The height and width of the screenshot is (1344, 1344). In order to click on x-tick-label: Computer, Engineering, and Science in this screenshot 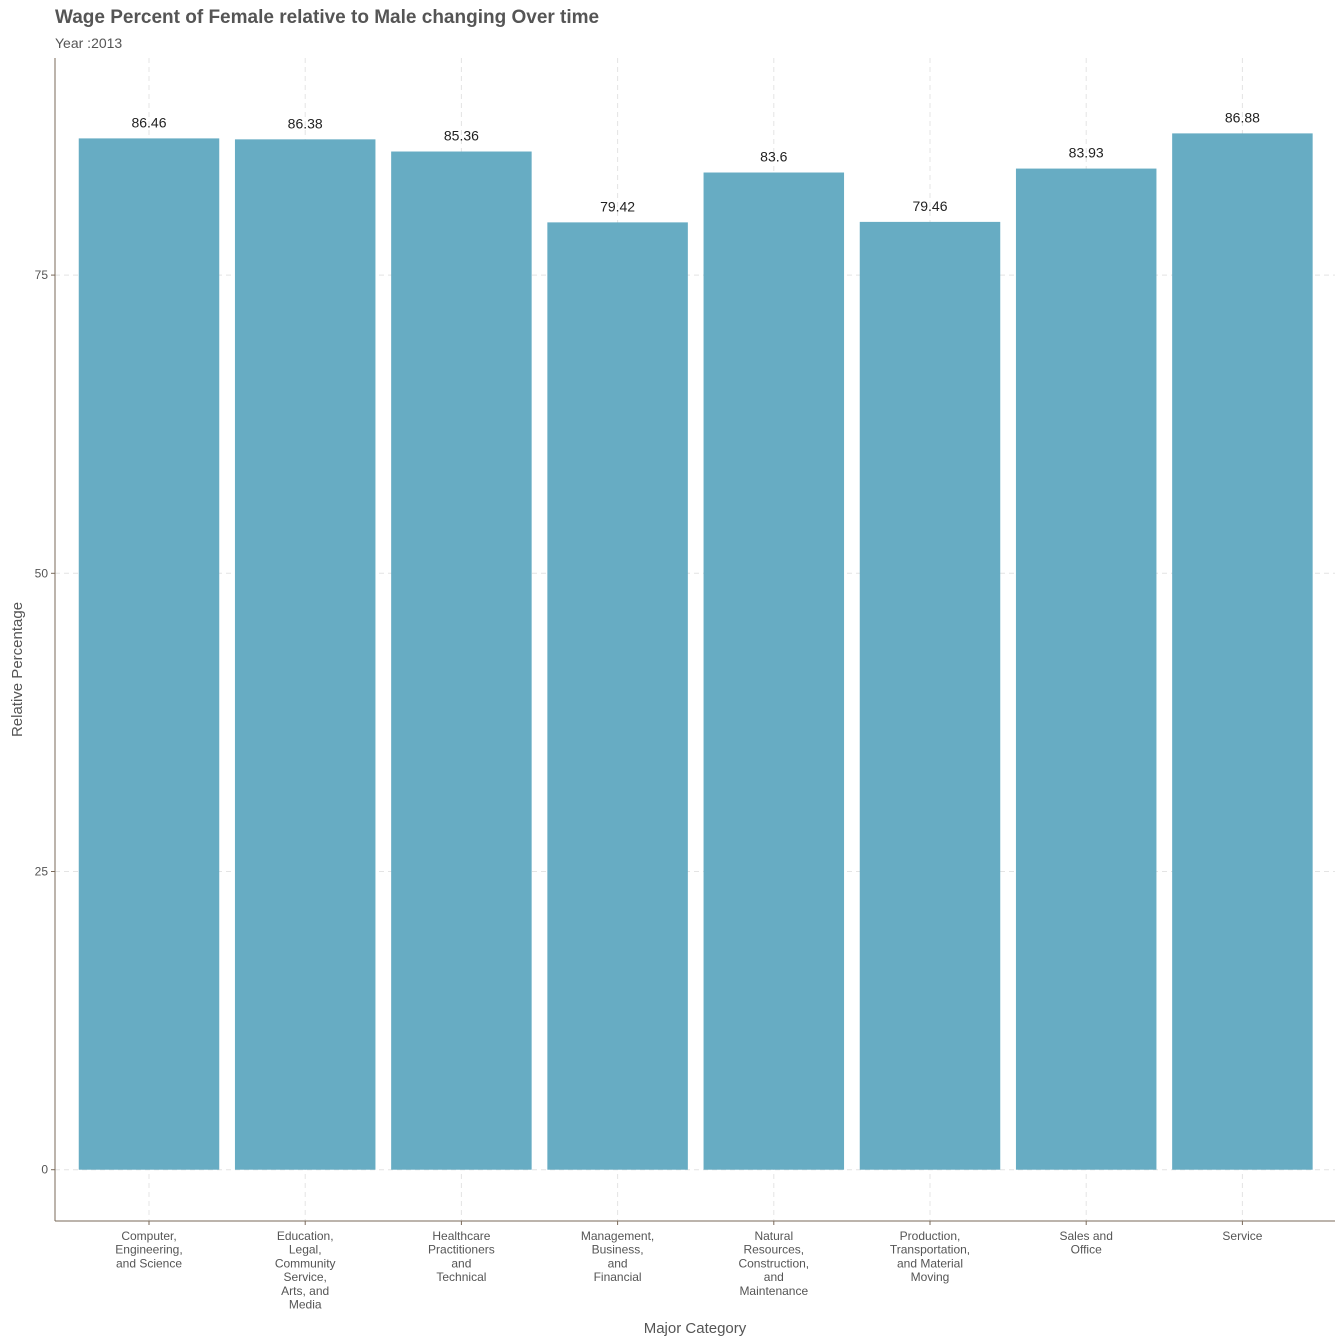, I will do `click(148, 1249)`.